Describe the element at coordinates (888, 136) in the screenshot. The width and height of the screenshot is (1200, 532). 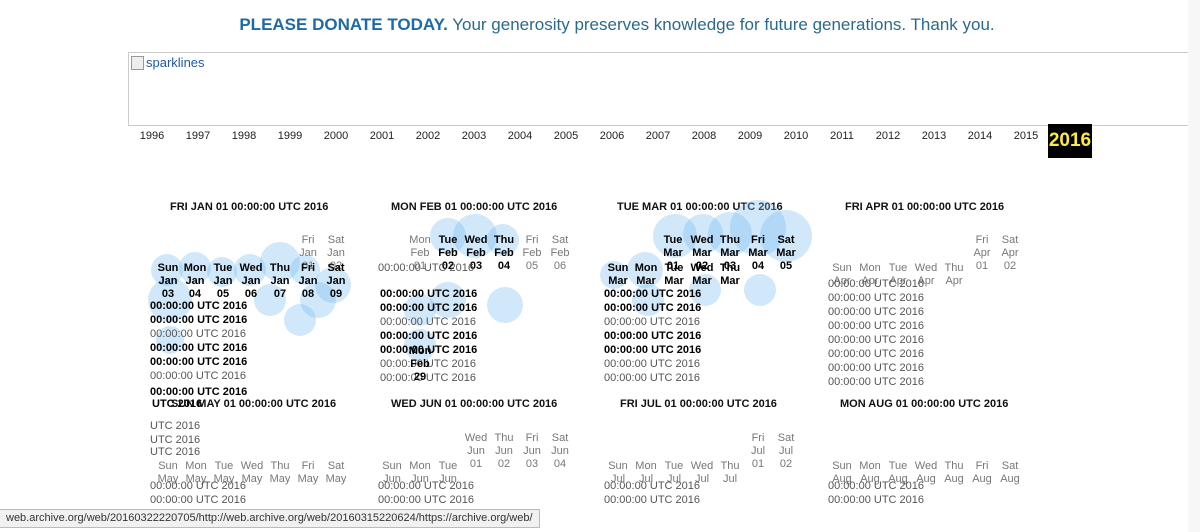
I see `year-link-2012: 2012` at that location.